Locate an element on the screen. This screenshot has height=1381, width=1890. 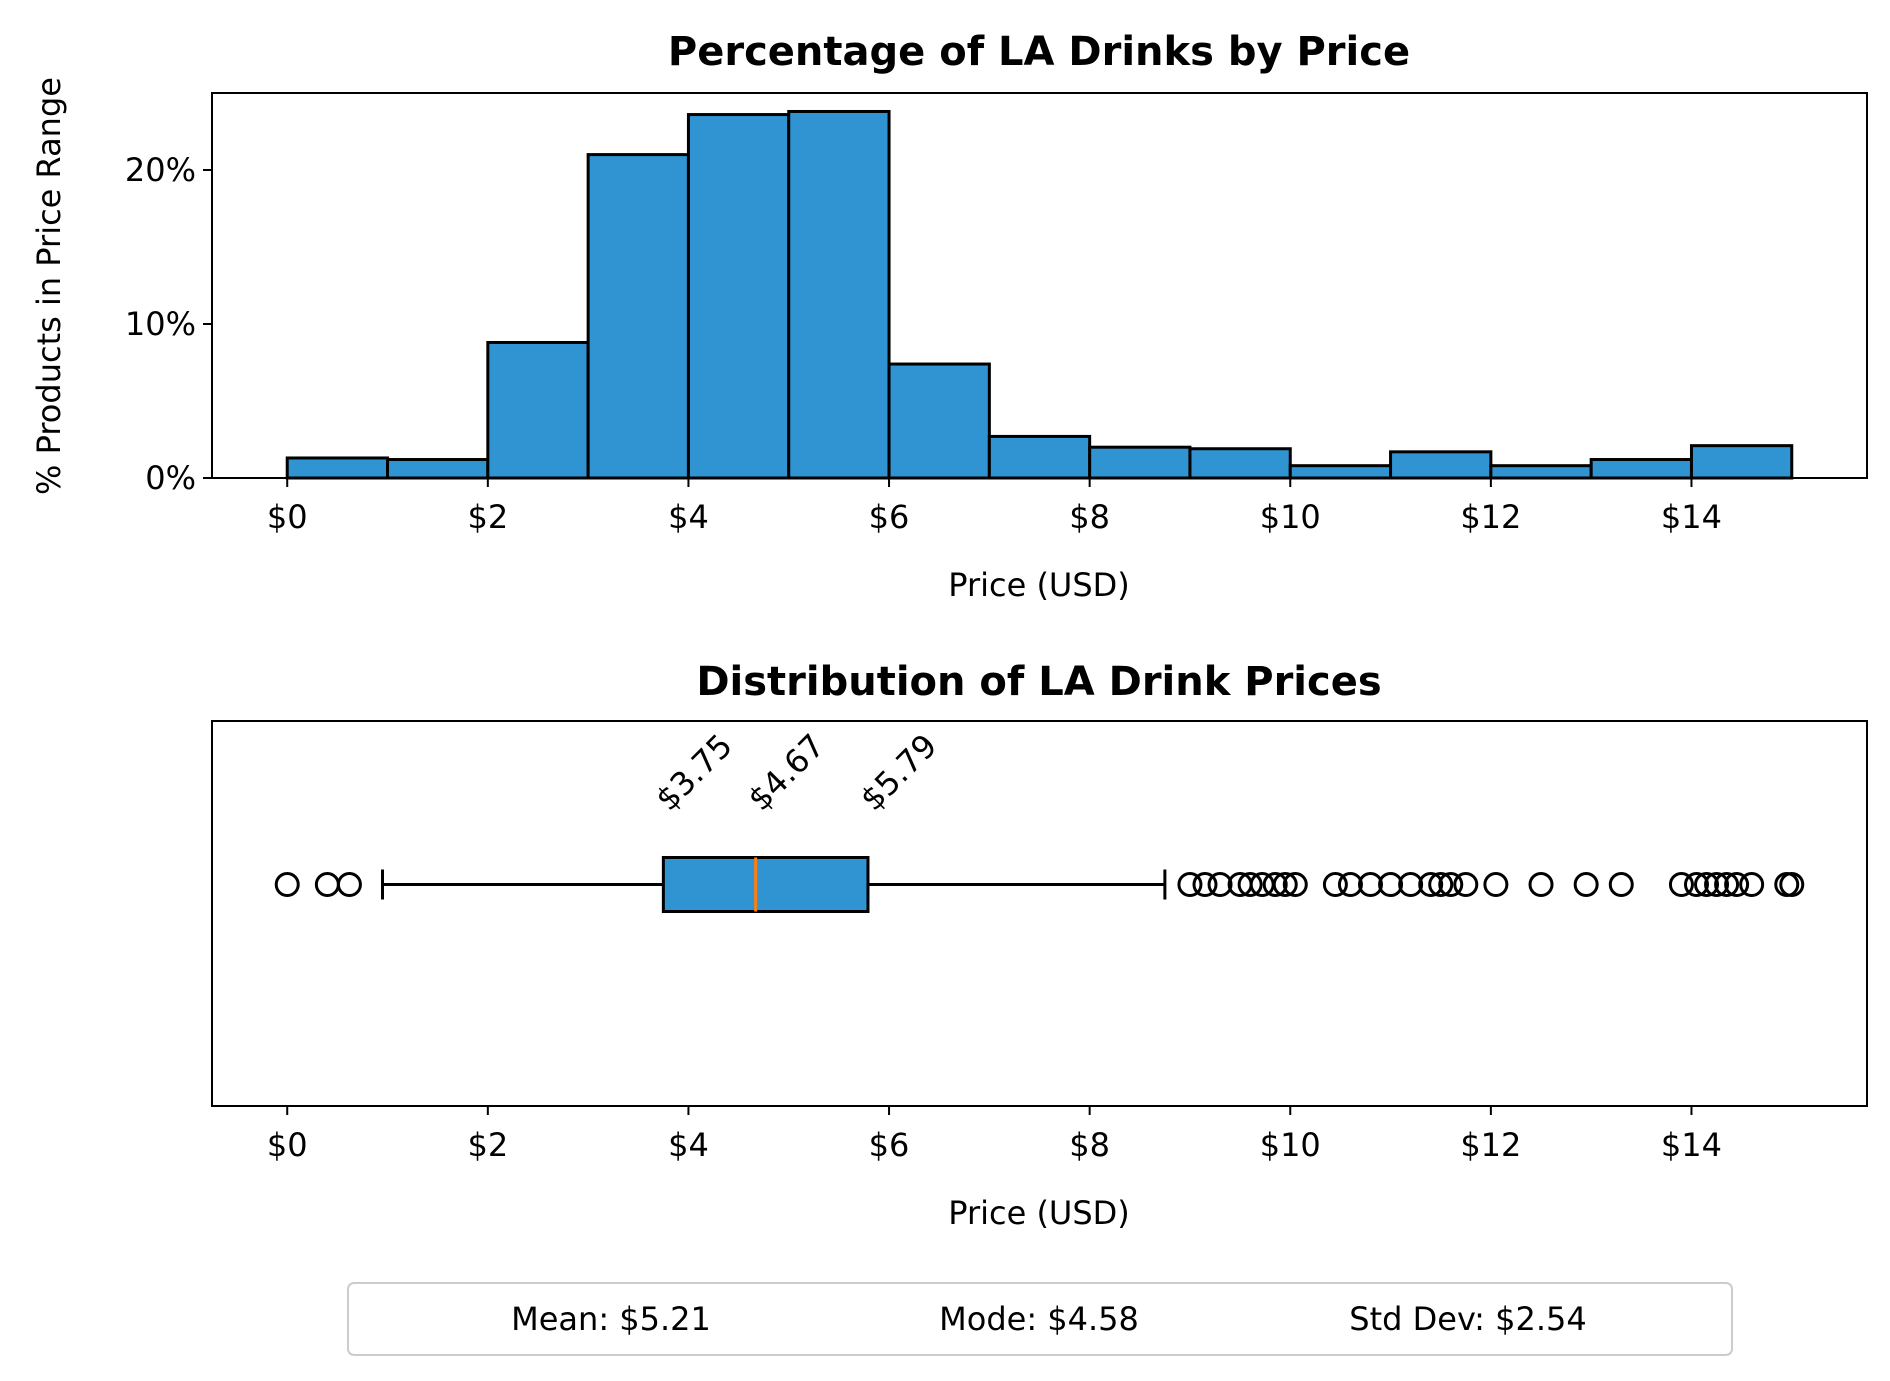
boxplot-elements is located at coordinates (774, 884).